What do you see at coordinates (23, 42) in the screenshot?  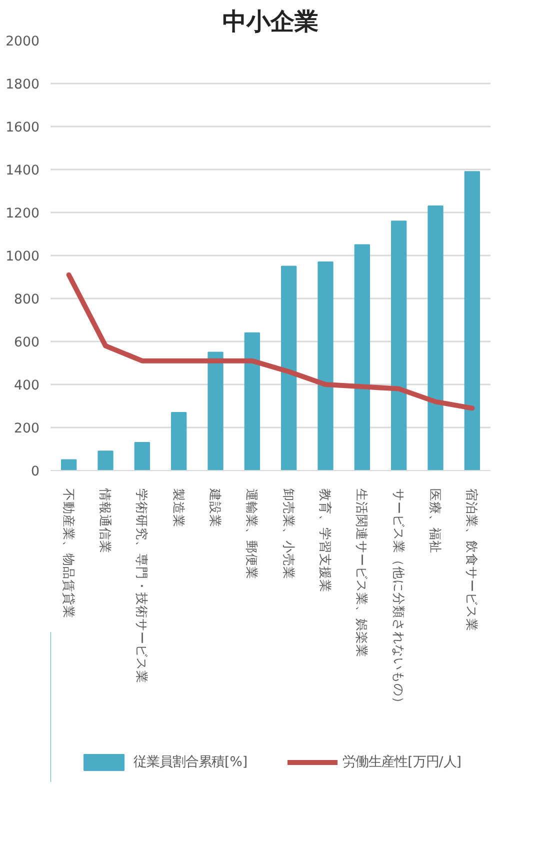 I see `y-tick-label: 2000` at bounding box center [23, 42].